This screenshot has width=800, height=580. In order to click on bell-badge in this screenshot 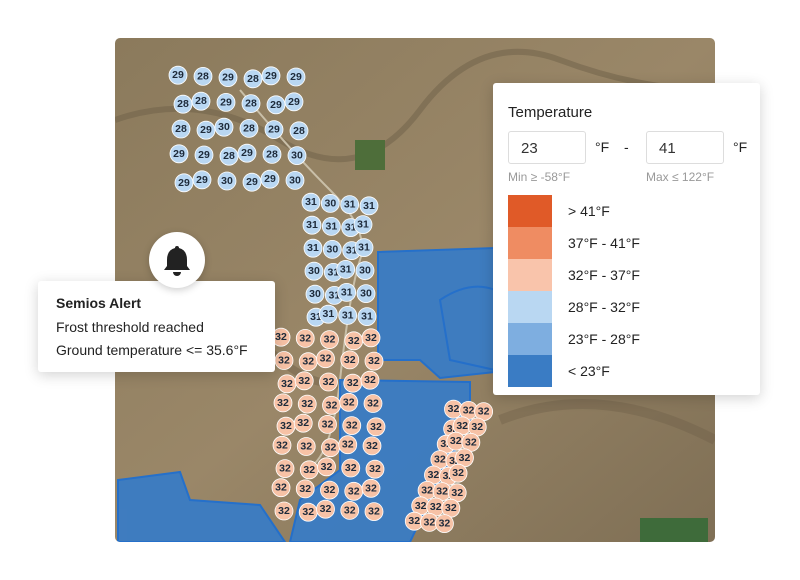, I will do `click(177, 260)`.